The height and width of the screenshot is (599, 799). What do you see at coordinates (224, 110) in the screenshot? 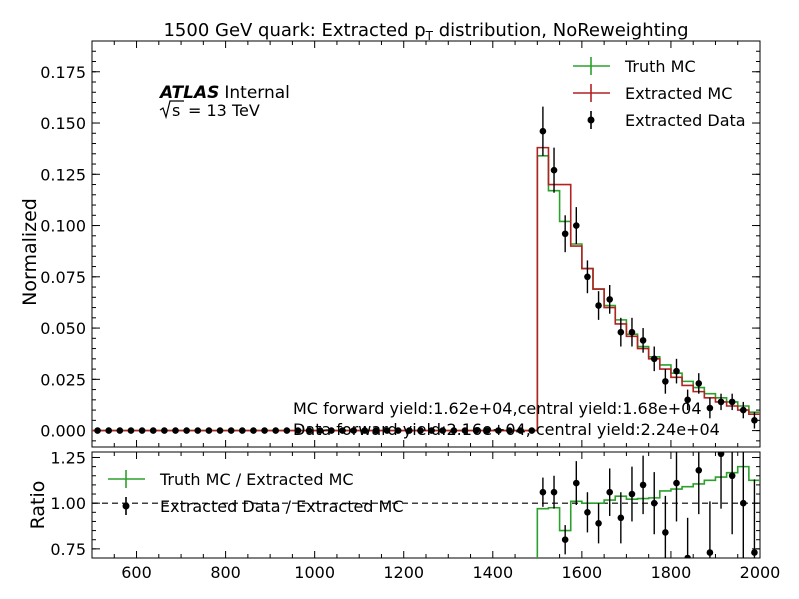
I see `energy-label: = 13 TeV` at bounding box center [224, 110].